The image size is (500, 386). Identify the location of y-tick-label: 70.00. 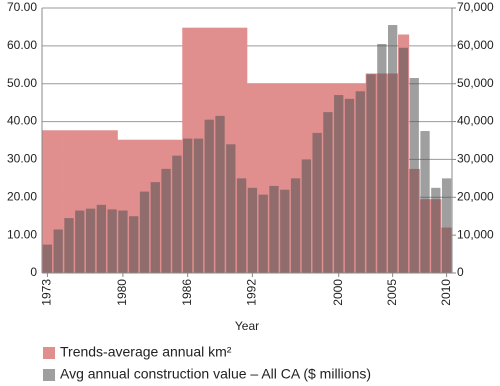
(22, 7).